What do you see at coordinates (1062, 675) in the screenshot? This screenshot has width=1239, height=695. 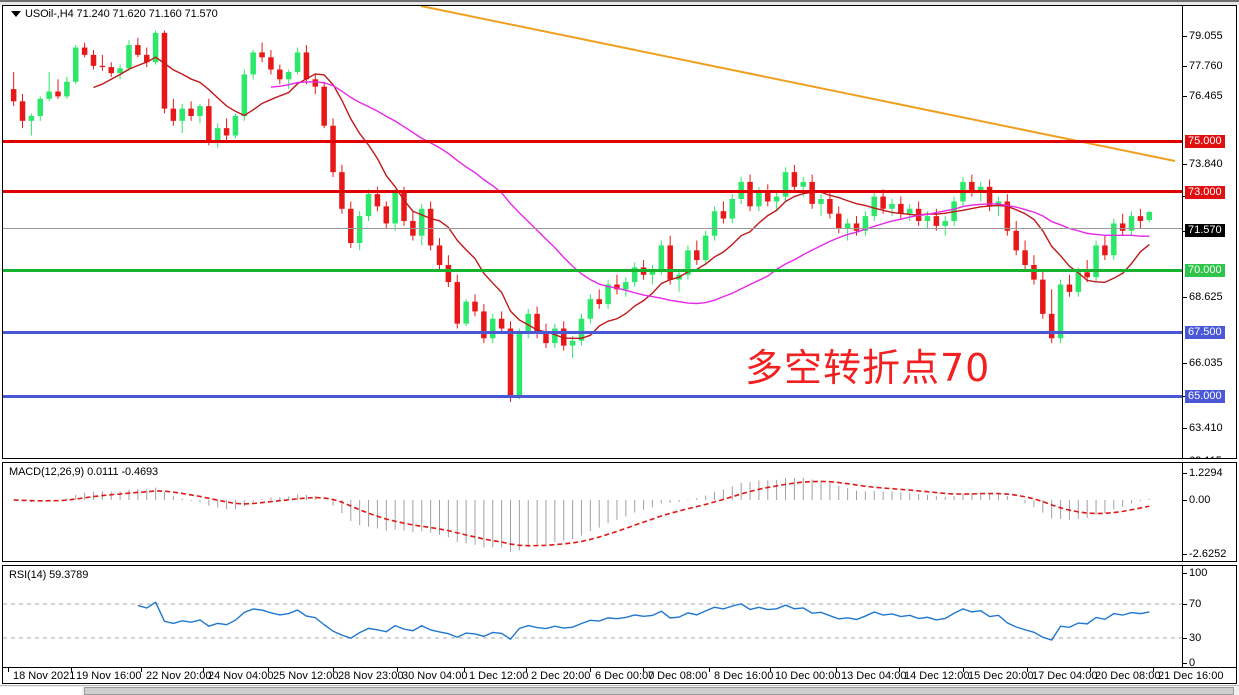 I see `time-axis-label: 17 Dec 04:00` at bounding box center [1062, 675].